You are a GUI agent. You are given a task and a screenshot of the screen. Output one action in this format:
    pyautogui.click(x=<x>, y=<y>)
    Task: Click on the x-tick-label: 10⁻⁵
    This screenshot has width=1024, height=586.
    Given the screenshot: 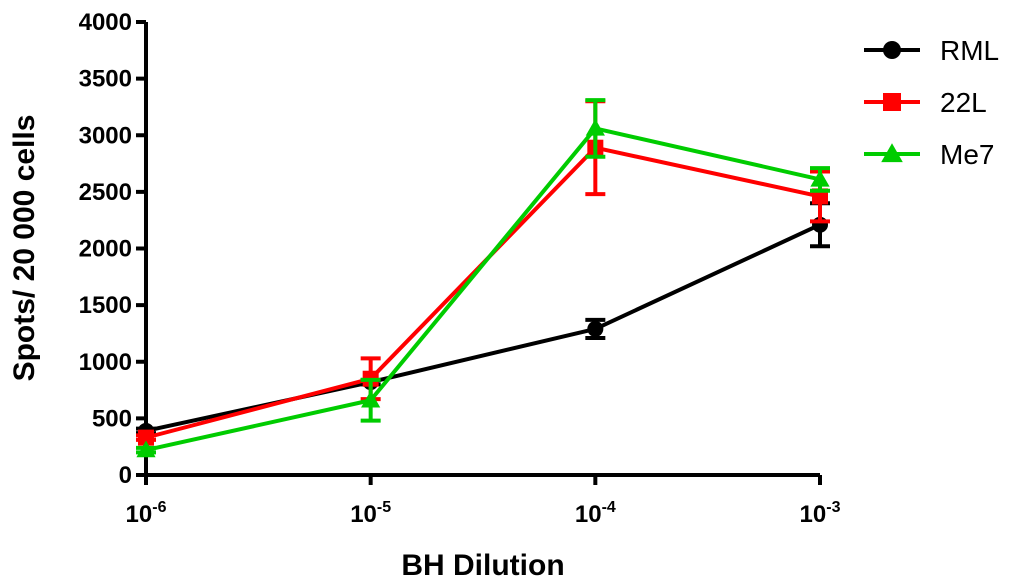 What is the action you would take?
    pyautogui.click(x=370, y=513)
    